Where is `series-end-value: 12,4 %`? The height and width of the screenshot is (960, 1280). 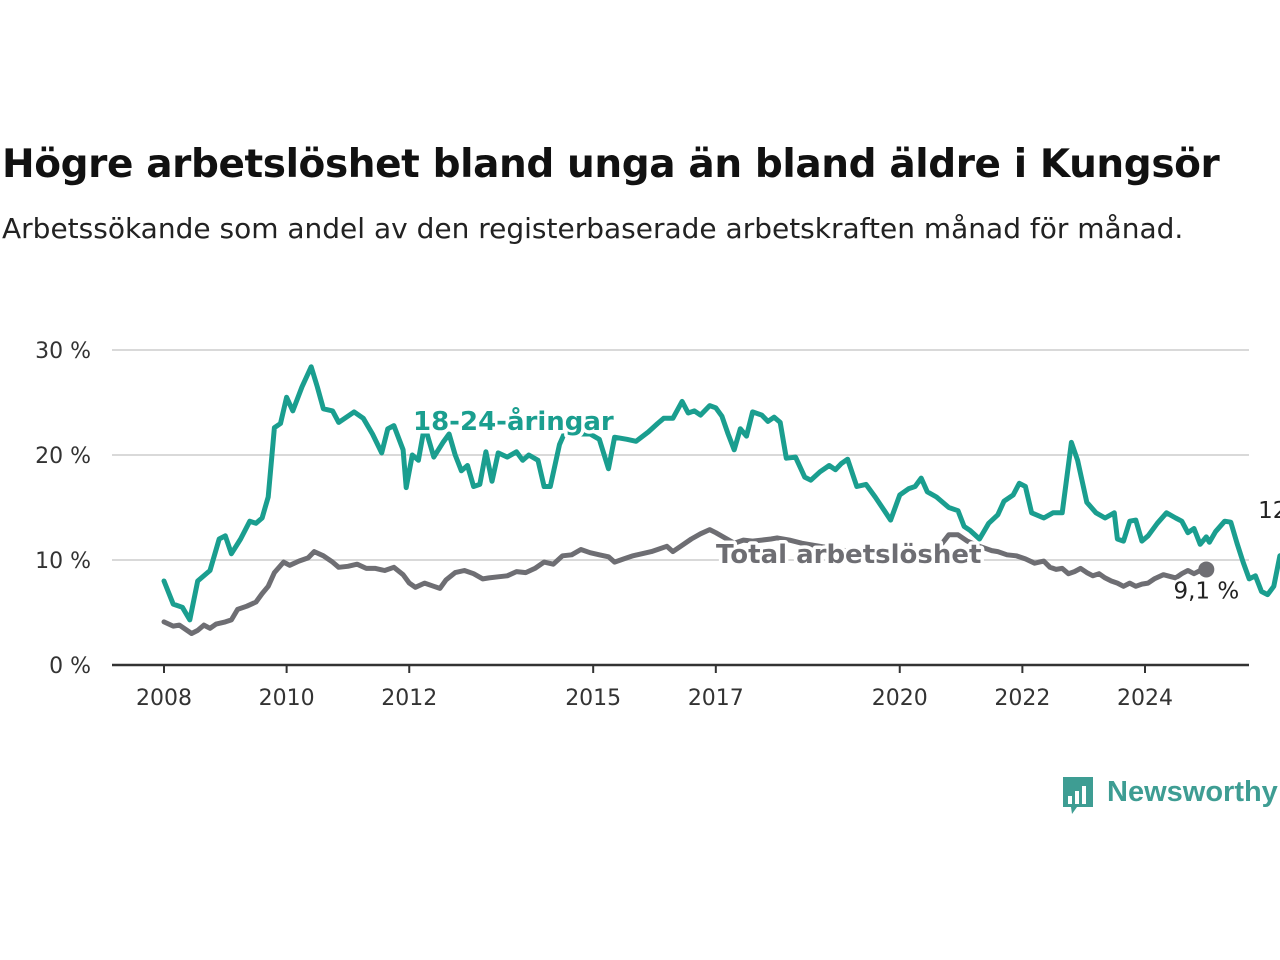 series-end-value: 12,4 % is located at coordinates (1269, 511).